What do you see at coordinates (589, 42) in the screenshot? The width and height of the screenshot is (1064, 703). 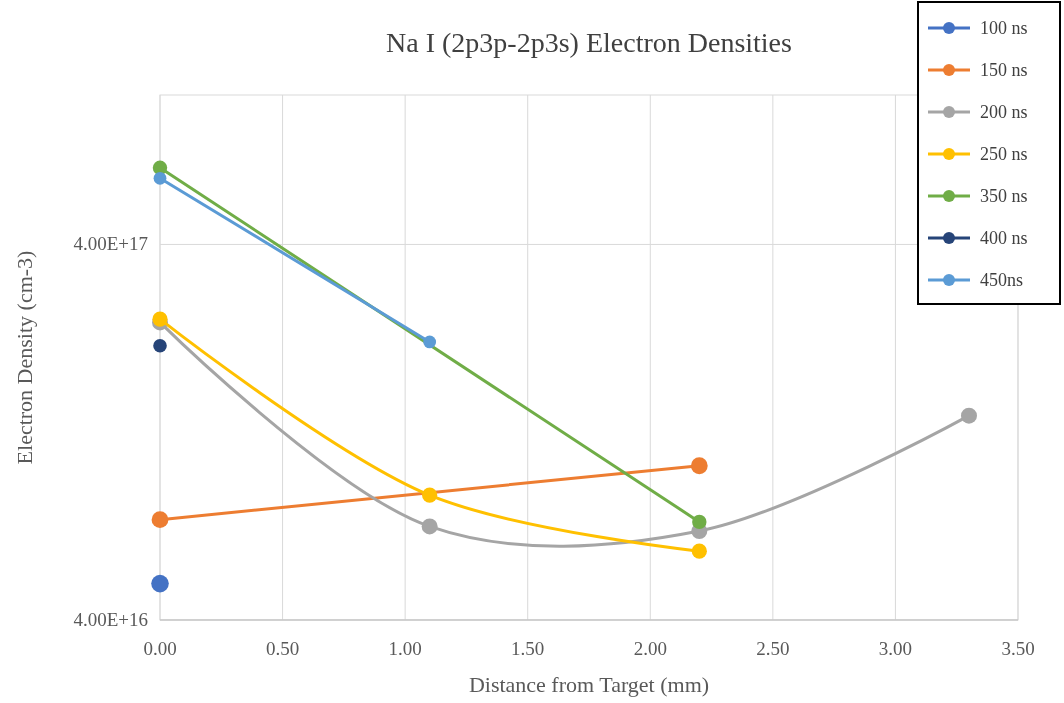 I see `chart-title: Na I (2p3p-2p3s) Electron Densities` at bounding box center [589, 42].